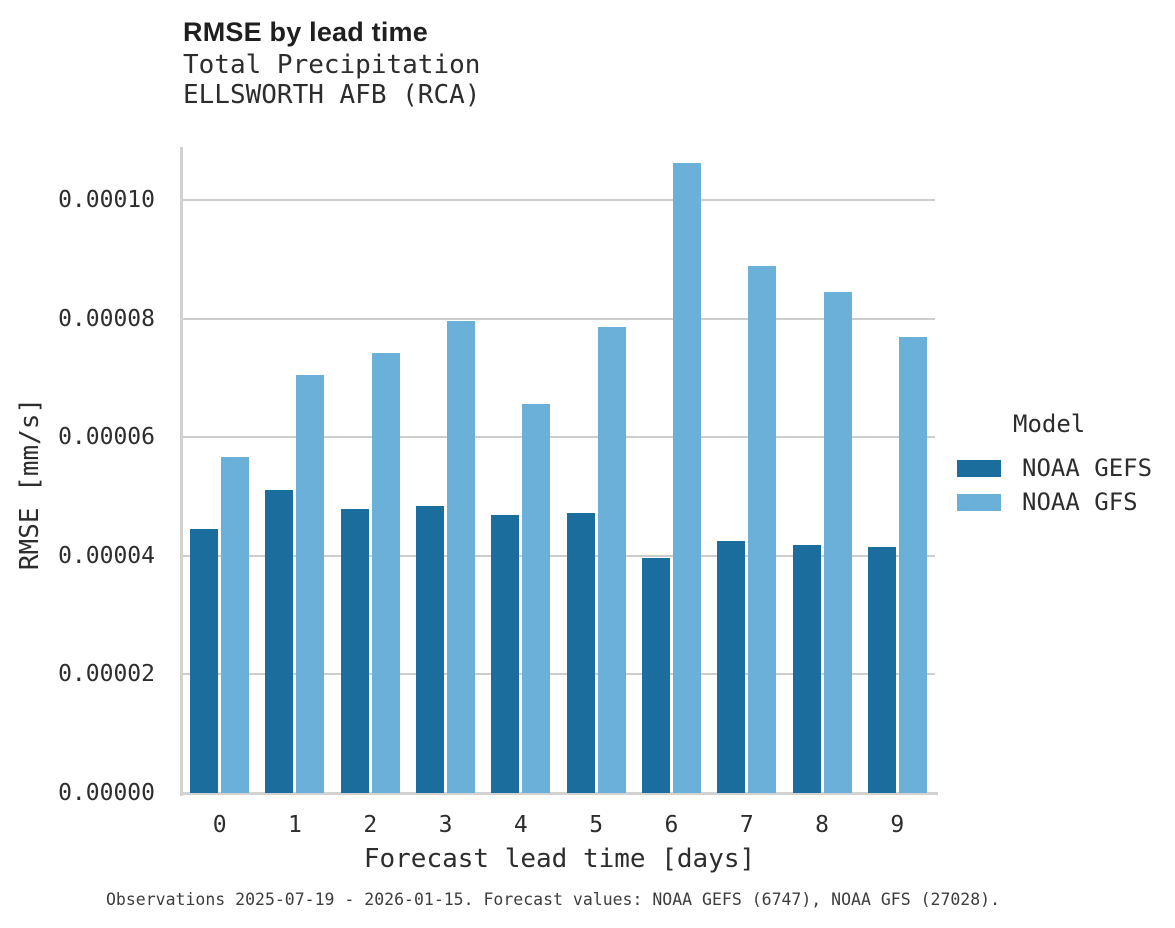 Image resolution: width=1175 pixels, height=928 pixels. I want to click on x-tick-label: 6, so click(671, 825).